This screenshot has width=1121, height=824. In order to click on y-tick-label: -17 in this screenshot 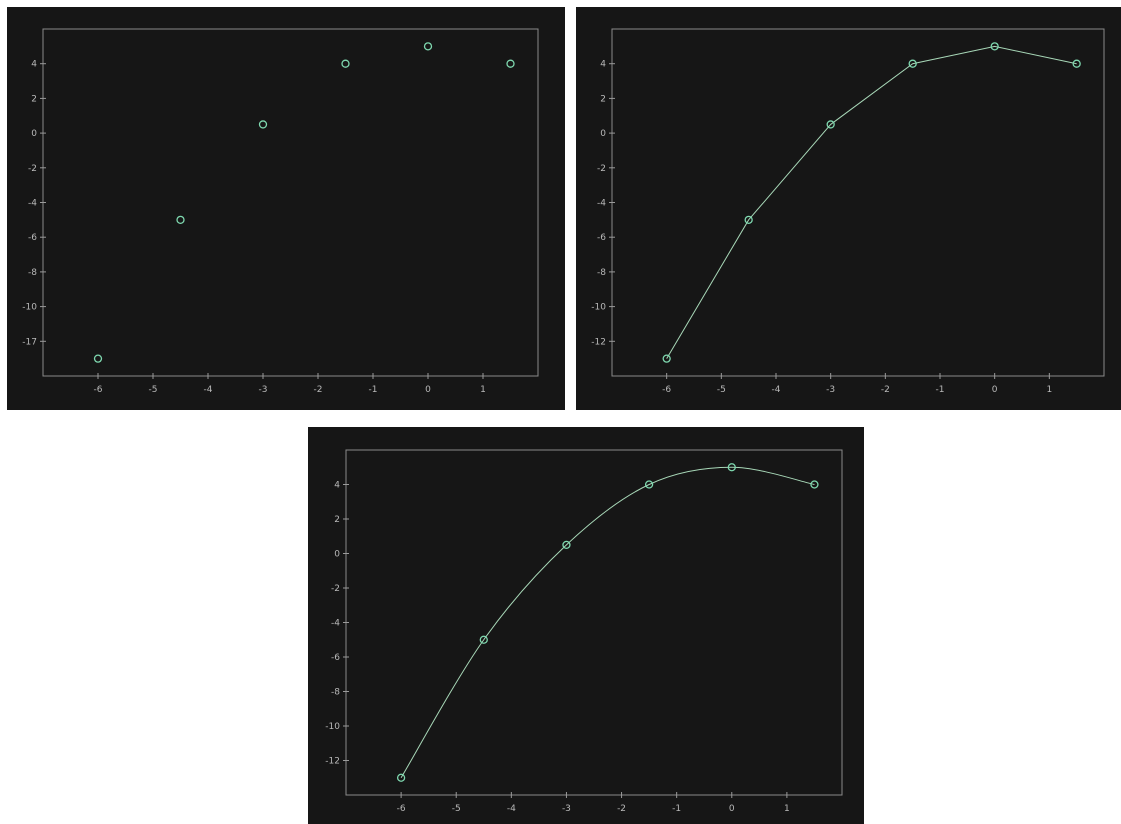, I will do `click(29, 342)`.